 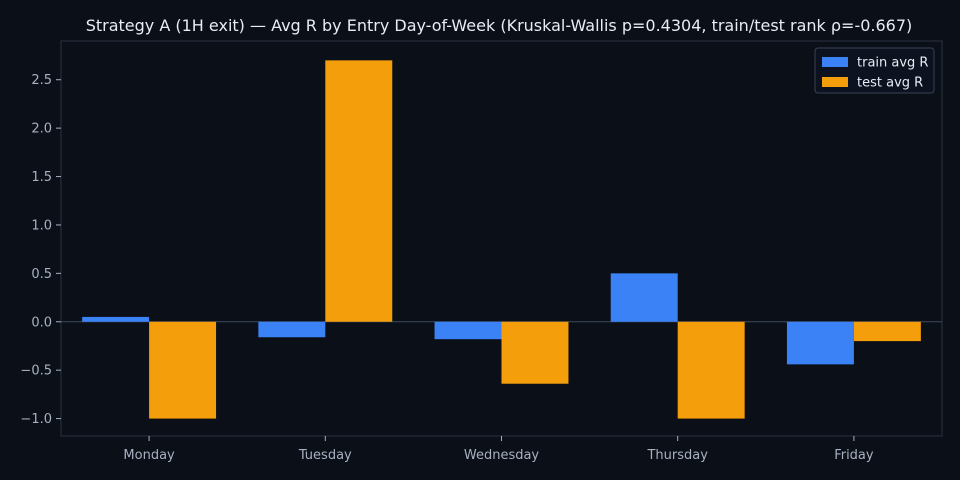 I want to click on legend-label: train avg R, so click(x=892, y=63).